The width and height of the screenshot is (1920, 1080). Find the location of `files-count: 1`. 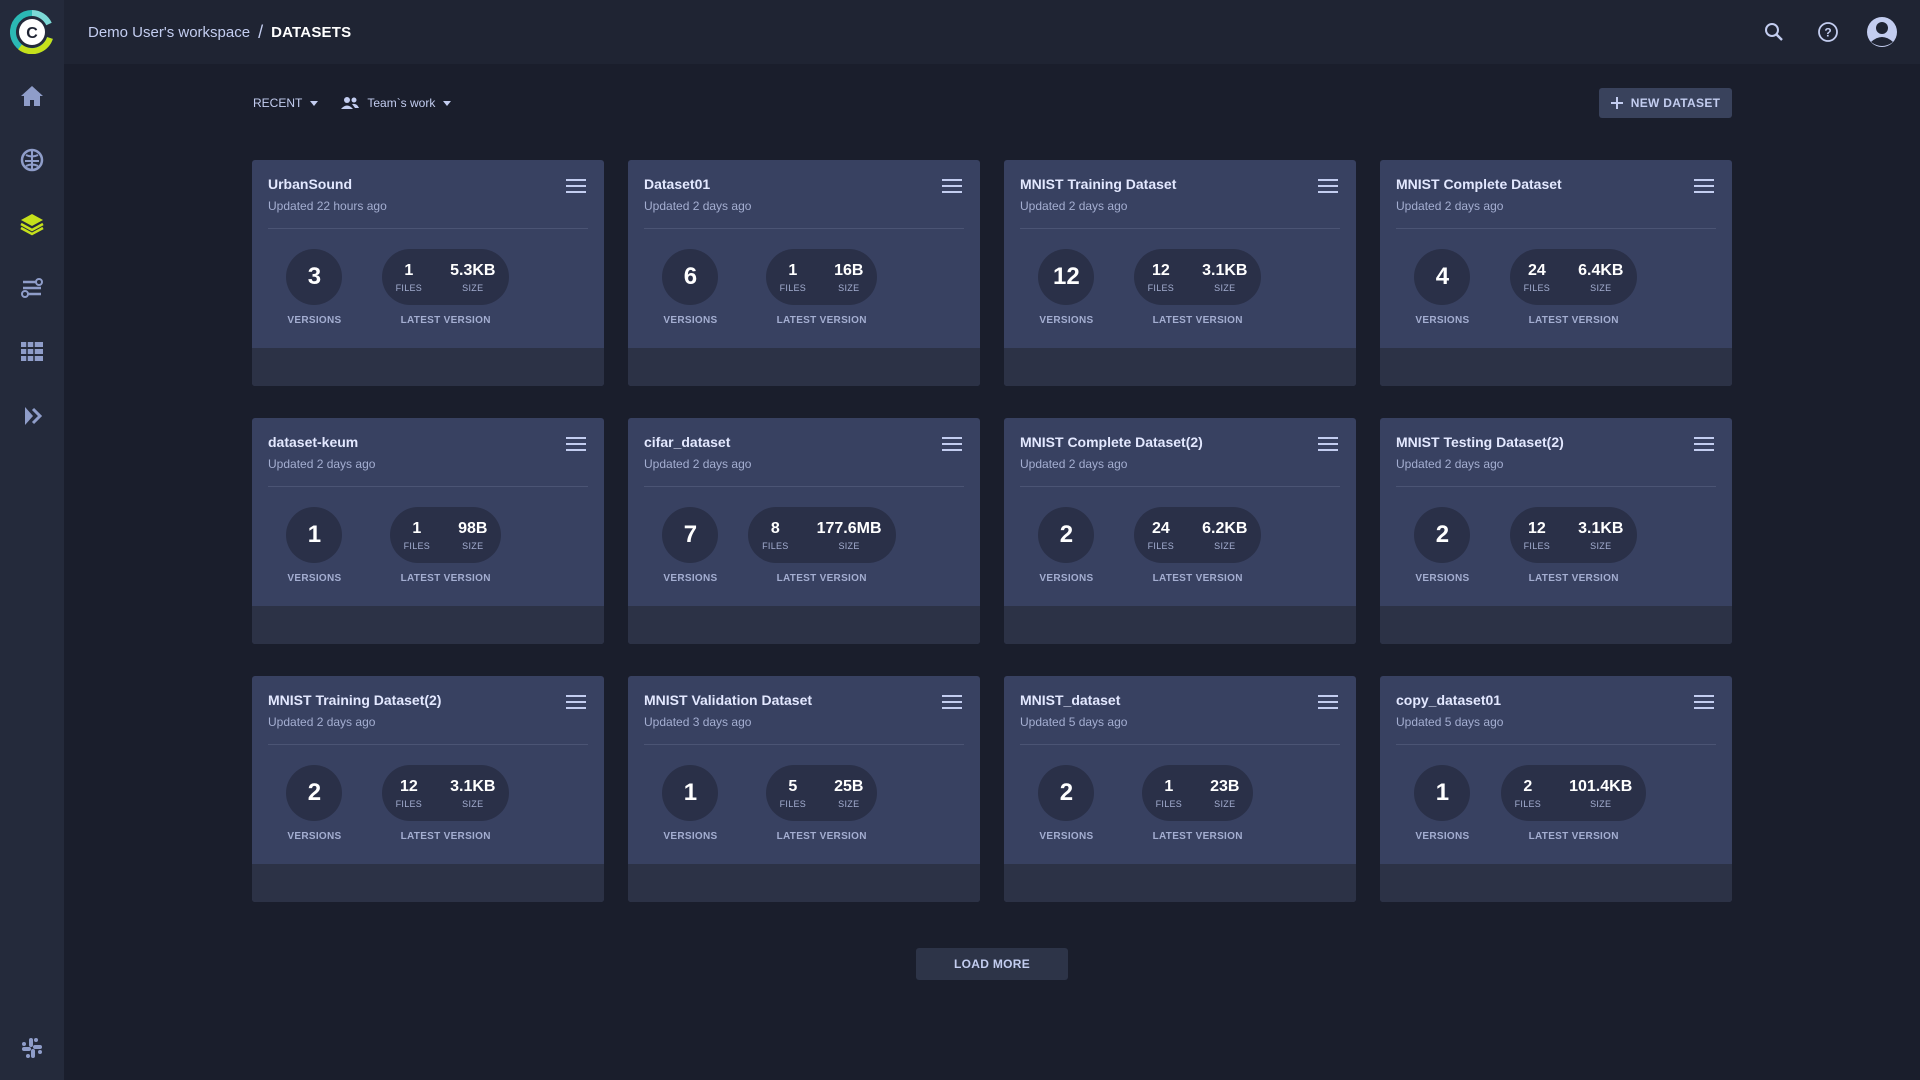

files-count: 1 is located at coordinates (793, 270).